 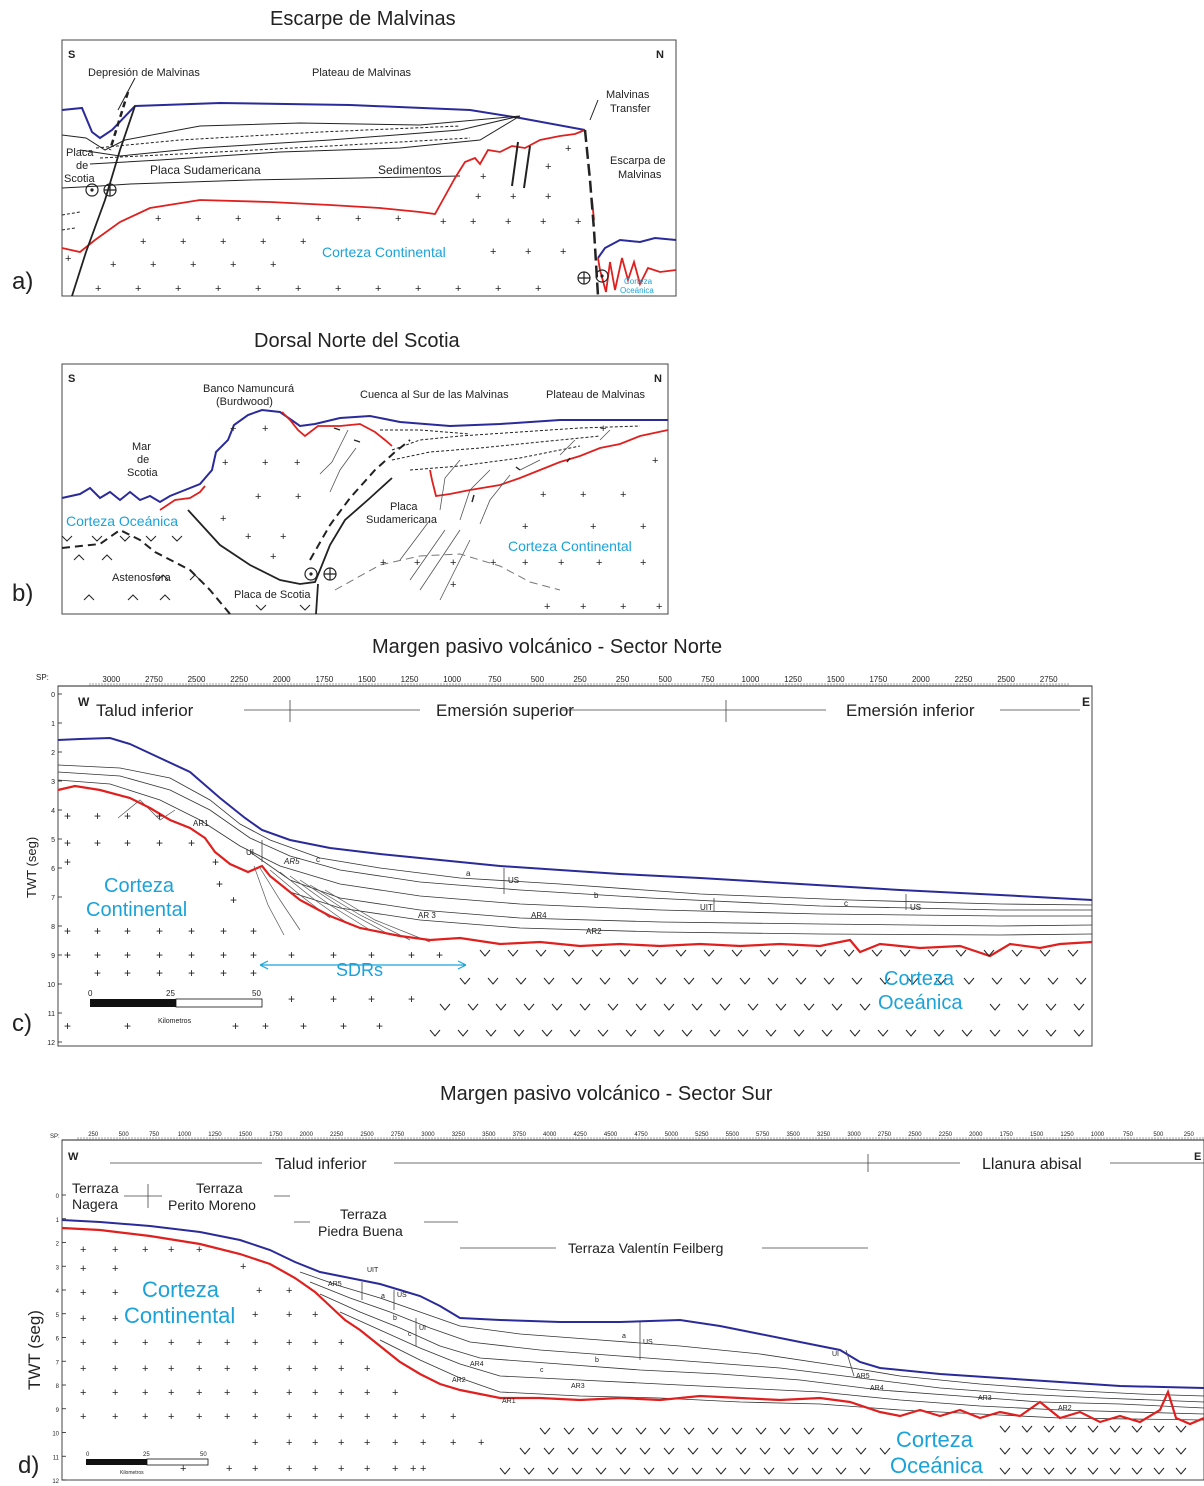 What do you see at coordinates (580, 1135) in the screenshot?
I see `panel-d-sp-tick-label: 4250` at bounding box center [580, 1135].